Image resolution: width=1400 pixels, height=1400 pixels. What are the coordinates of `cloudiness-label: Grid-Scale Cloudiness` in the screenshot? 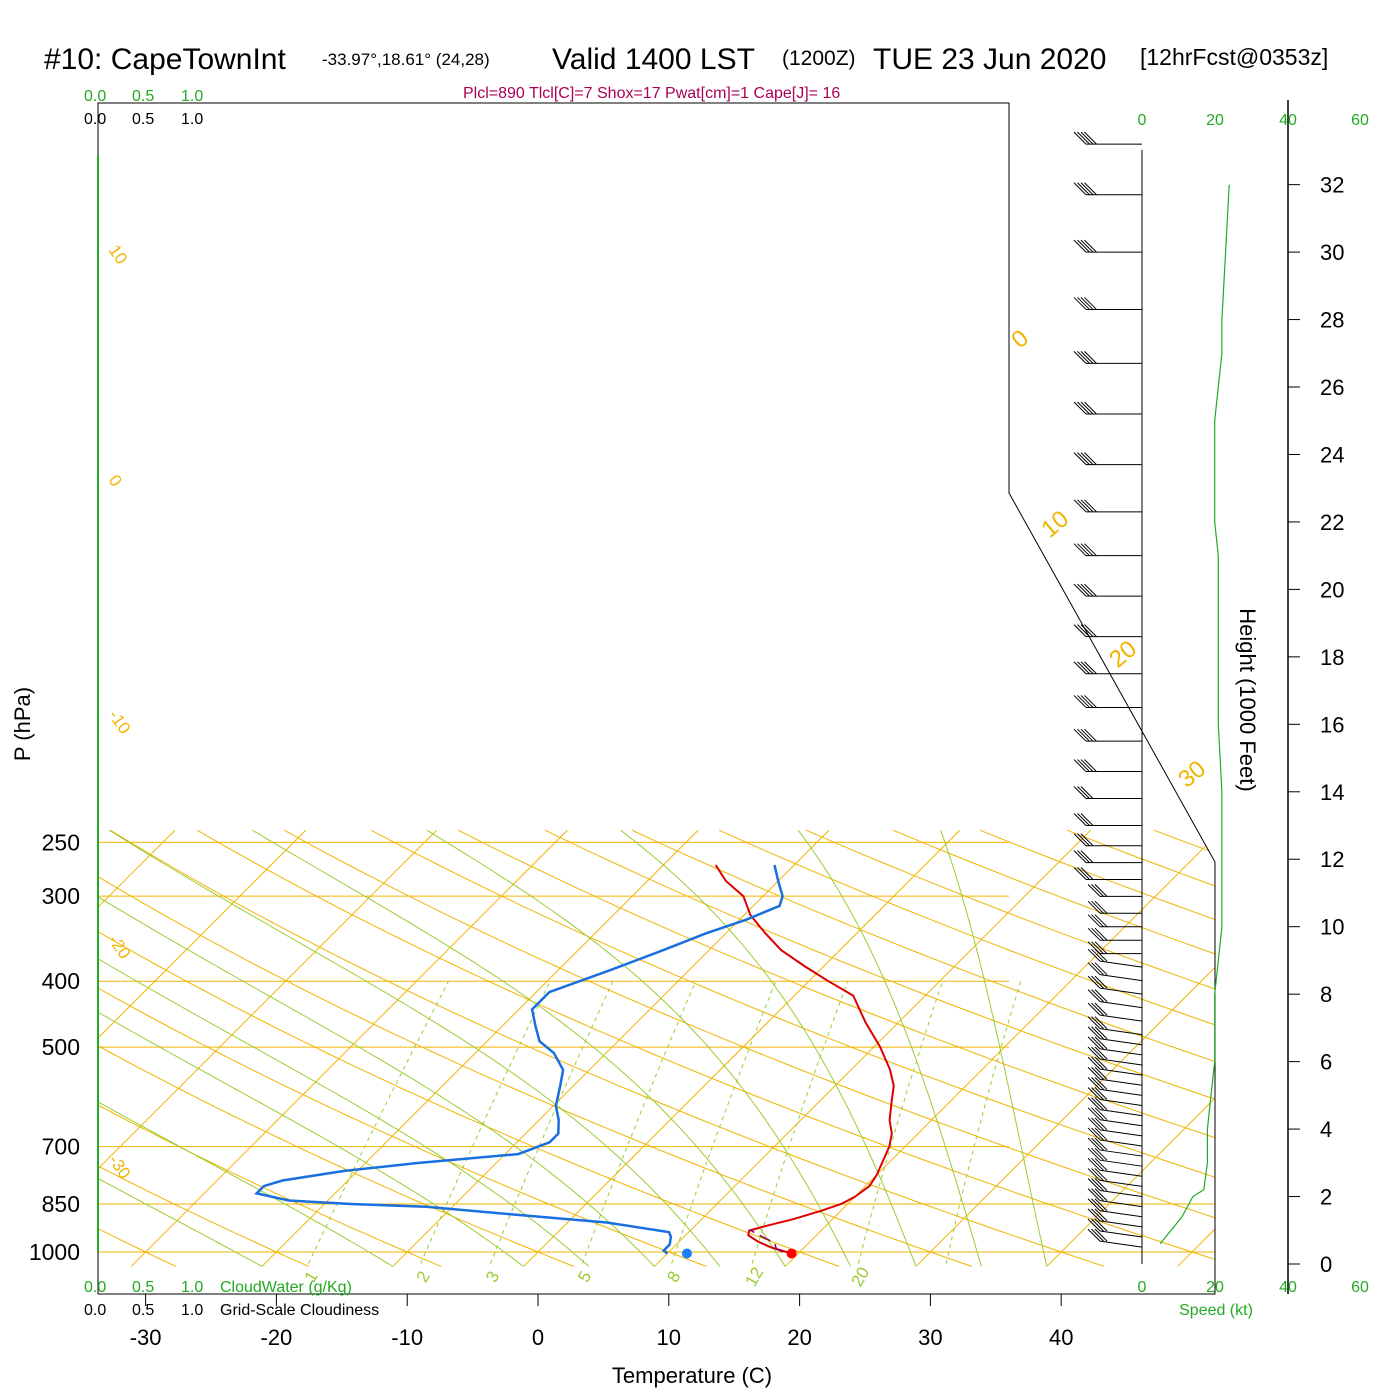 It's located at (299, 1310).